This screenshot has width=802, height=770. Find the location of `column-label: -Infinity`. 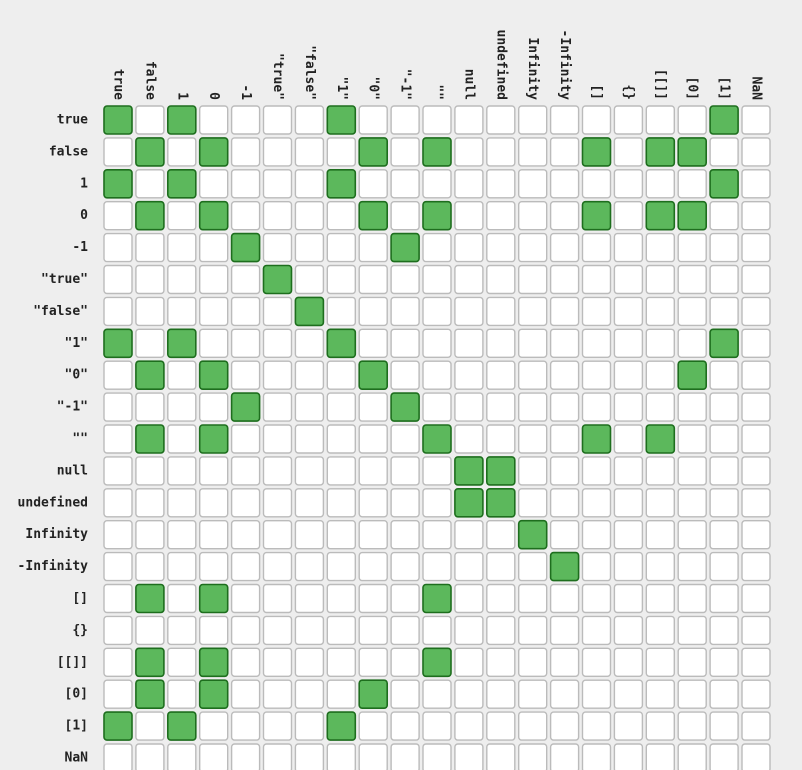

column-label: -Infinity is located at coordinates (564, 65).